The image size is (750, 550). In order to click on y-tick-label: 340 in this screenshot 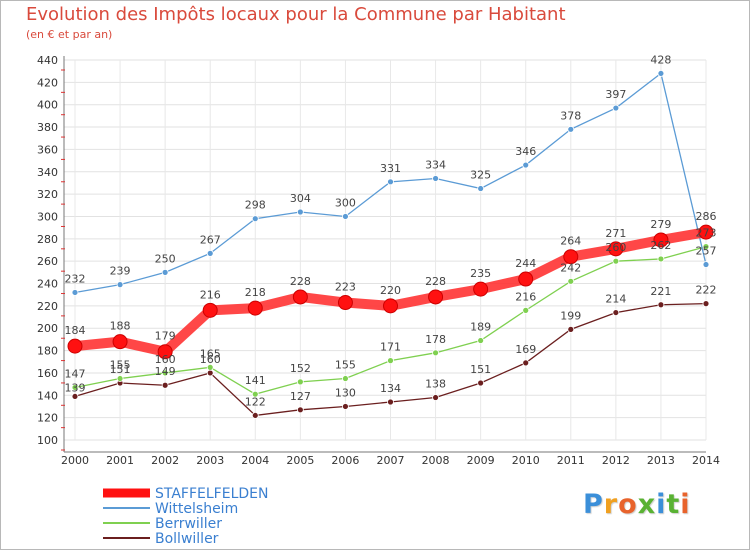, I will do `click(47, 172)`.